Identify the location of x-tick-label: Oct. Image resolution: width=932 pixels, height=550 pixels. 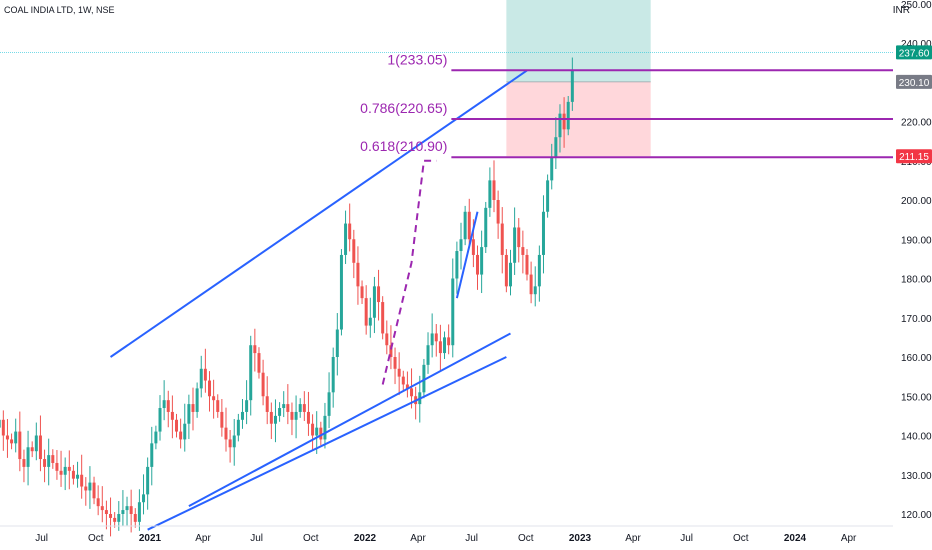
(96, 538).